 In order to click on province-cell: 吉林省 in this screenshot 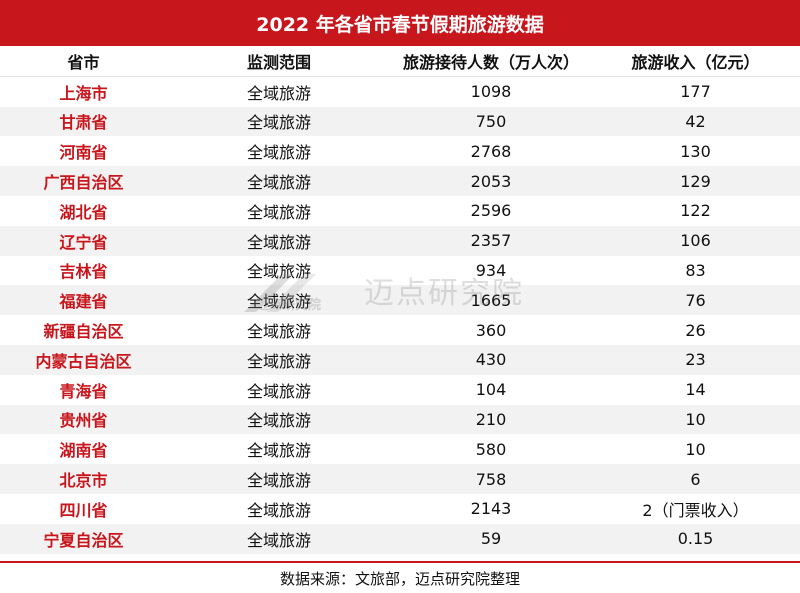, I will do `click(83, 272)`.